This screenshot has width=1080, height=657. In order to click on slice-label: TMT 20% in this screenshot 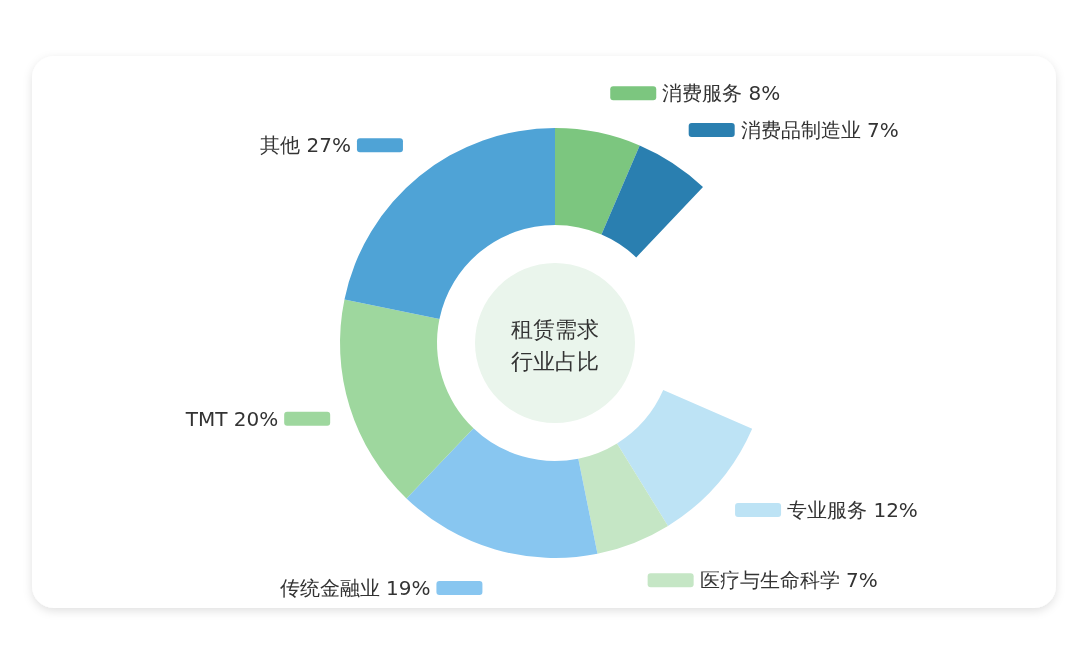, I will do `click(231, 418)`.